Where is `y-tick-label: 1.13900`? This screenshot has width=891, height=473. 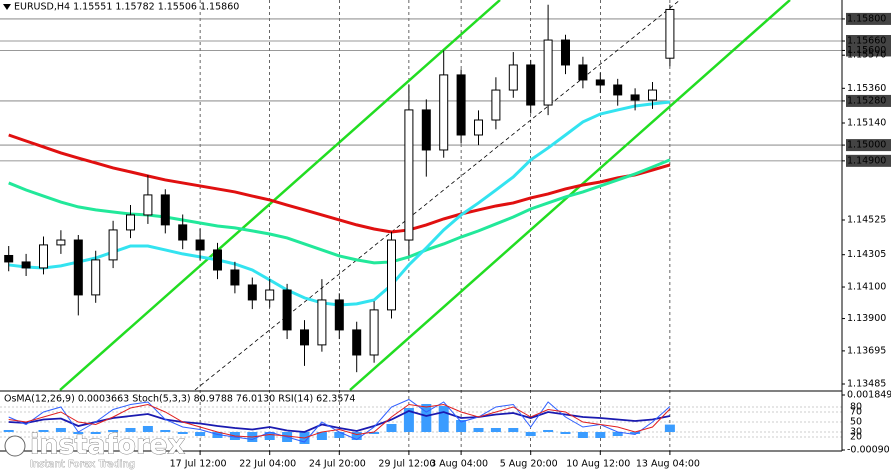
y-tick-label: 1.13900 is located at coordinates (866, 318).